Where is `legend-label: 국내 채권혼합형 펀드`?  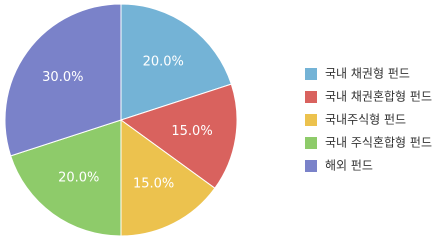
legend-label: 국내 채권혼합형 펀드 is located at coordinates (378, 97).